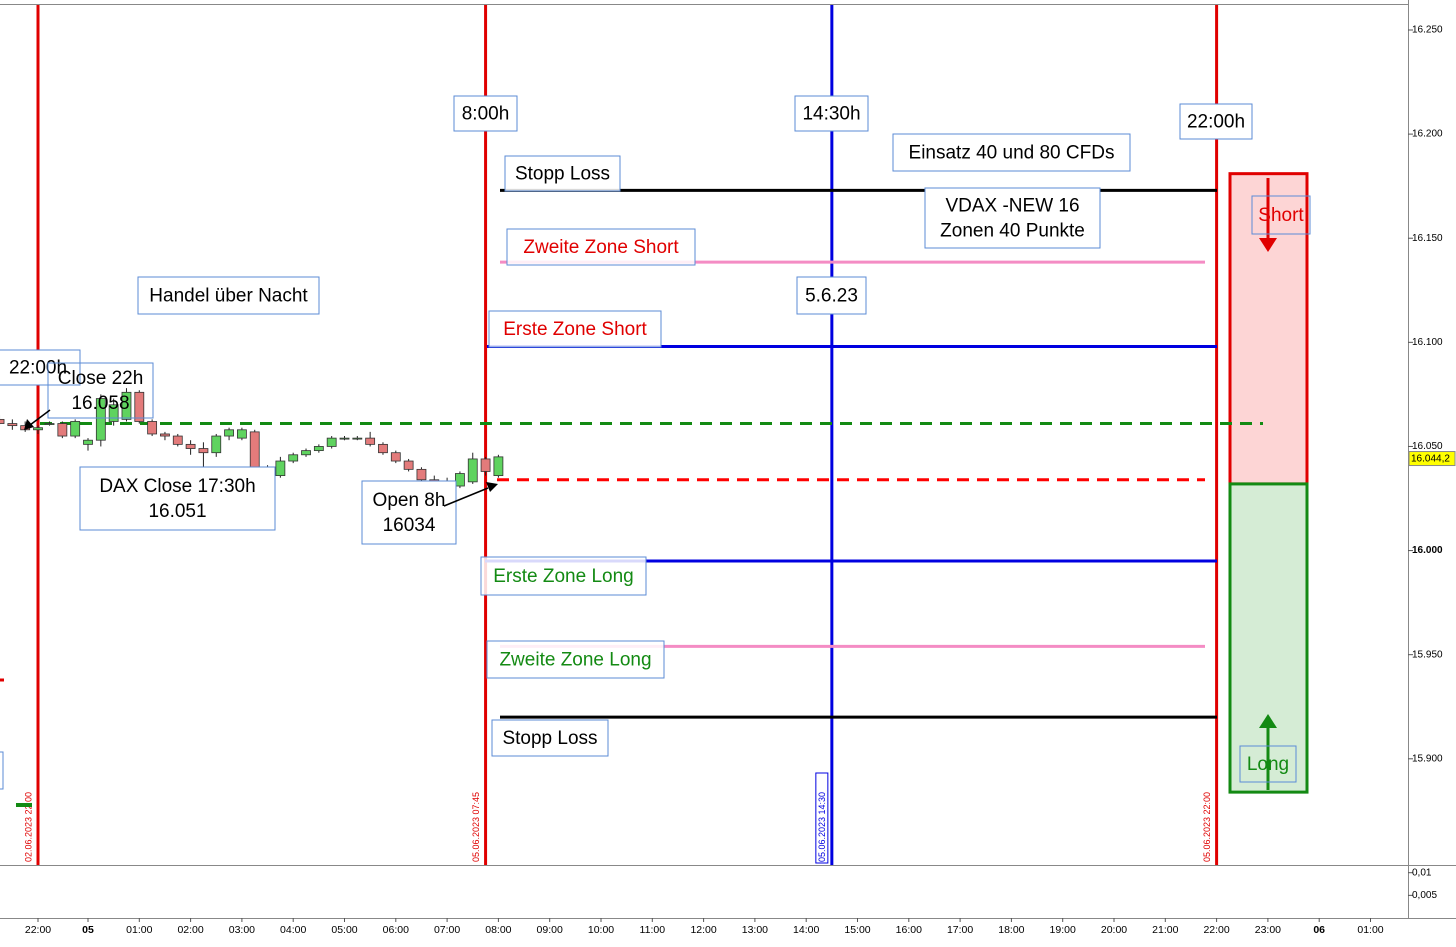  Describe the element at coordinates (857, 930) in the screenshot. I see `x-tick-label: 15:00` at that location.